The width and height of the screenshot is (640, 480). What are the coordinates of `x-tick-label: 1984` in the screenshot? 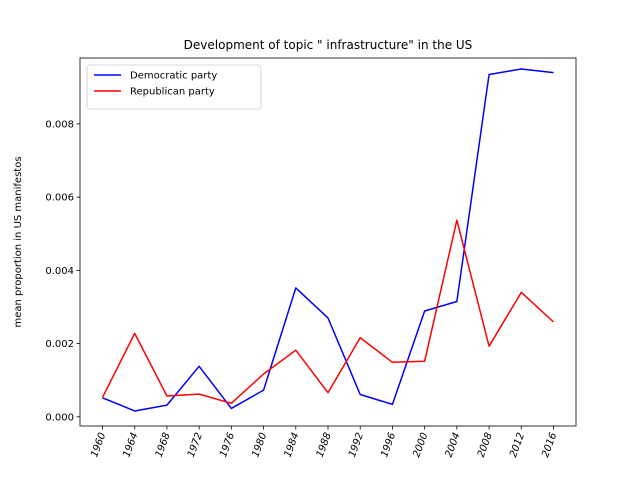 It's located at (292, 445).